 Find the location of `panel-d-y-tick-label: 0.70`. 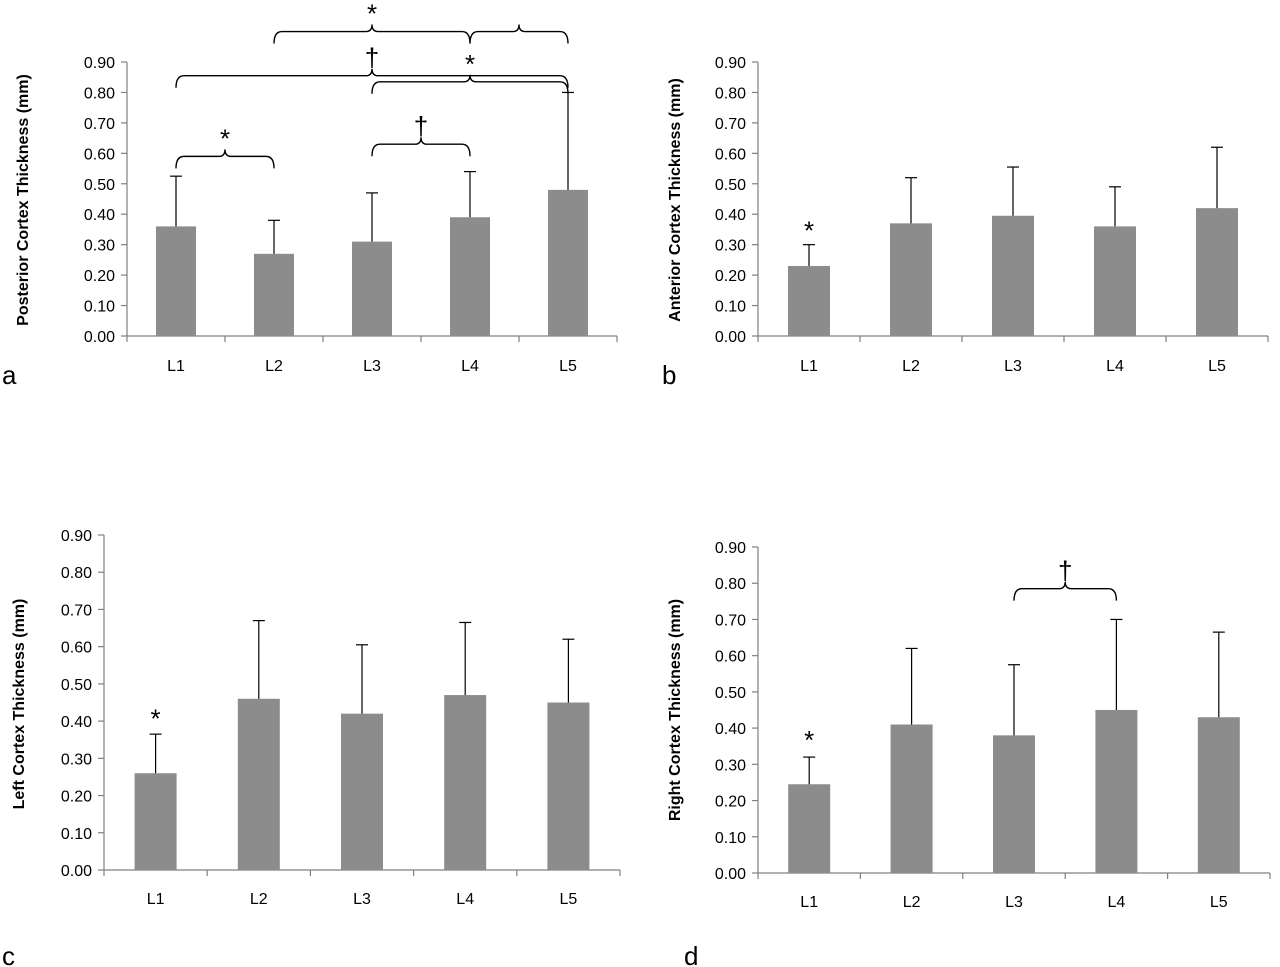

panel-d-y-tick-label: 0.70 is located at coordinates (730, 620).